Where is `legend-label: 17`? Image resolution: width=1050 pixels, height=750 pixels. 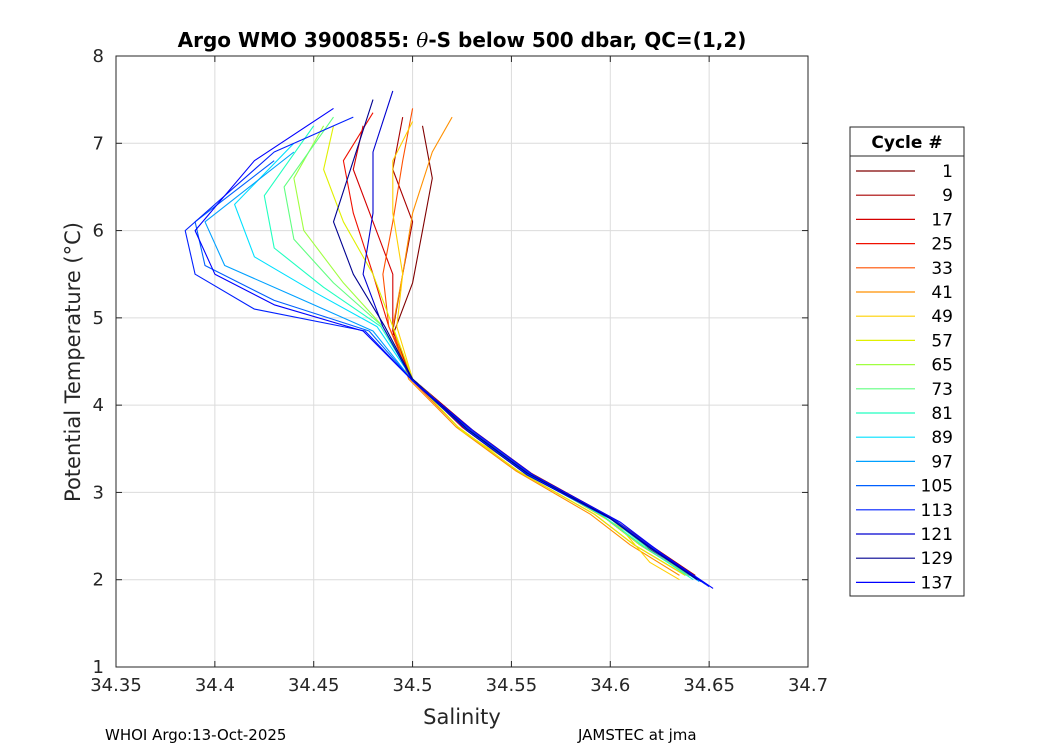 legend-label: 17 is located at coordinates (942, 220).